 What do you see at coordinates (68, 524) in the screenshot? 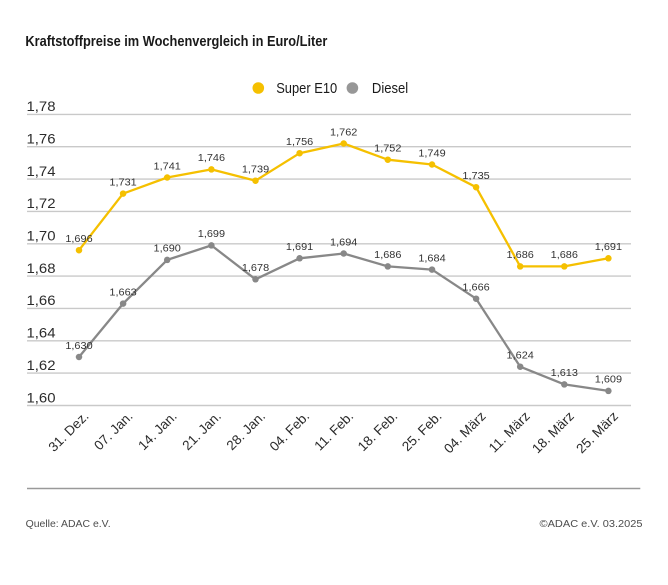
I see `svg-text: Quelle: ADAC e.V.` at bounding box center [68, 524].